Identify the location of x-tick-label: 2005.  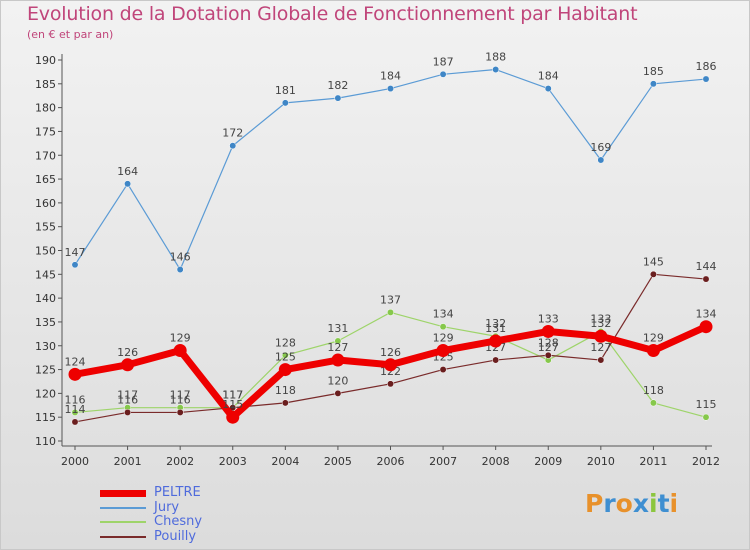
(338, 461).